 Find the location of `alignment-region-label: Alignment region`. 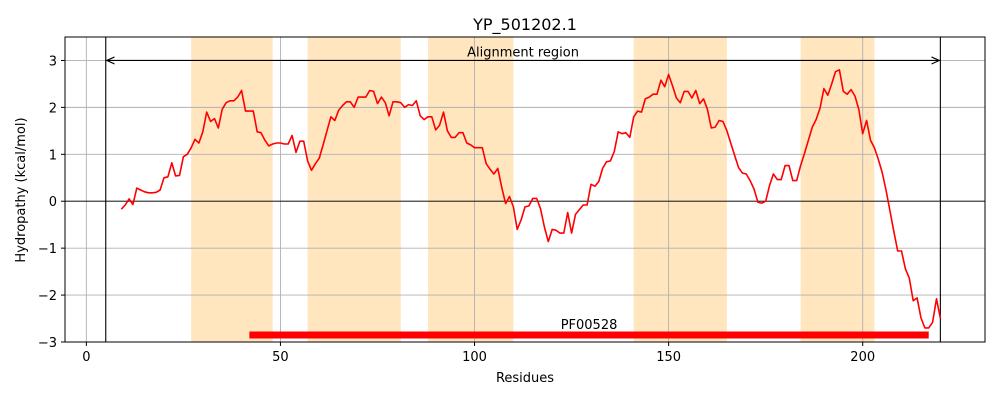

alignment-region-label: Alignment region is located at coordinates (523, 52).